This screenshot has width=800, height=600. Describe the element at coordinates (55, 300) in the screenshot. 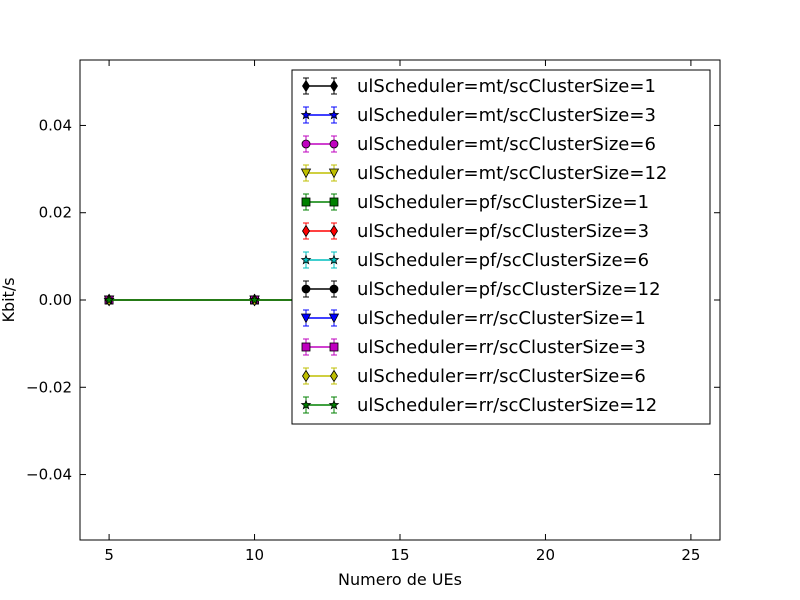

I see `y-tick-label: 0.00` at that location.